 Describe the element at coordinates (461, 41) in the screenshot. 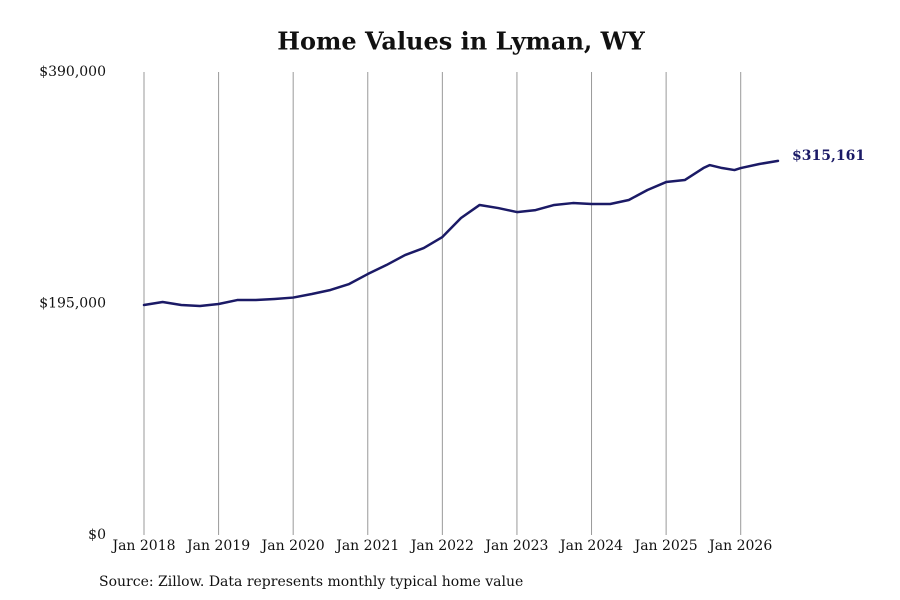

I see `chart-title: Home Values in Lyman, WY` at that location.